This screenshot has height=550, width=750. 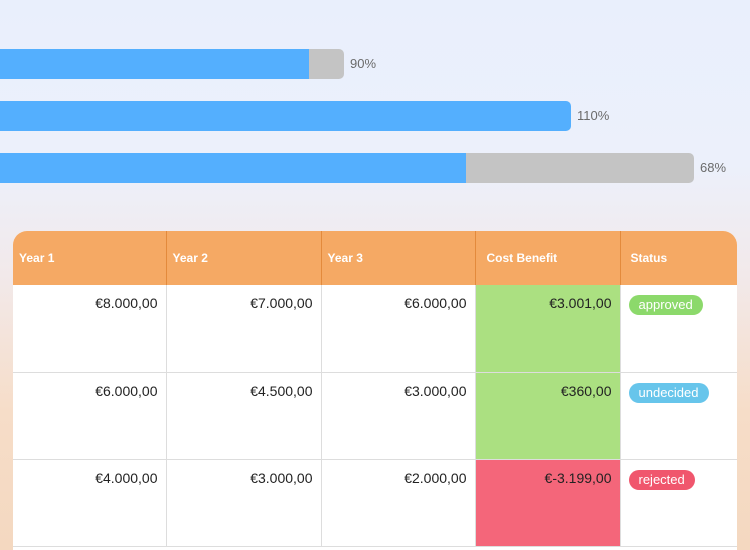 I want to click on column-header-year-3: Year 3, so click(x=398, y=258).